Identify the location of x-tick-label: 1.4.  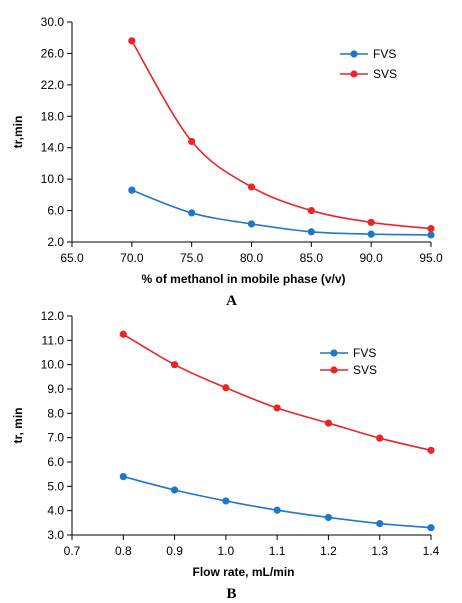
(431, 551).